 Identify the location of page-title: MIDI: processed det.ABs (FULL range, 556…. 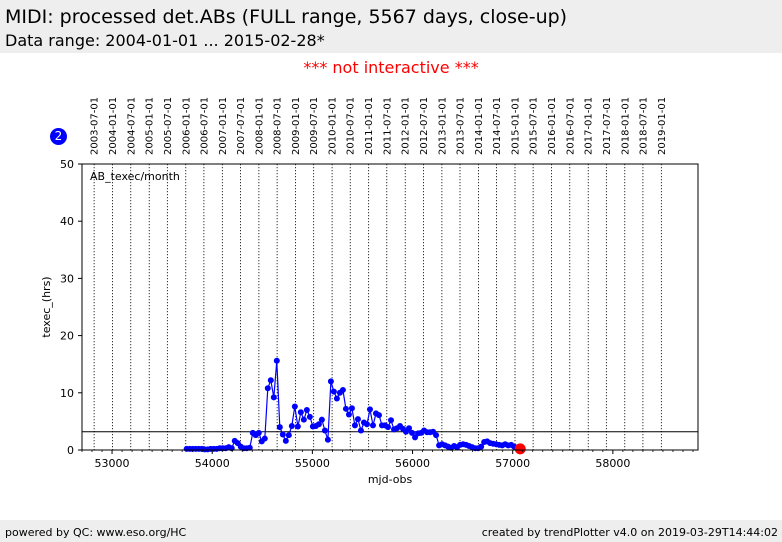
(286, 17).